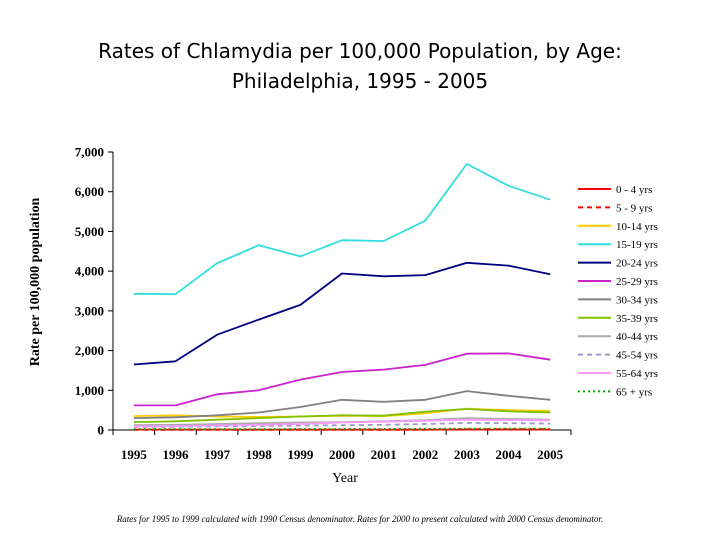 The height and width of the screenshot is (540, 720). I want to click on legend-label-2: 10-14 yrs, so click(637, 227).